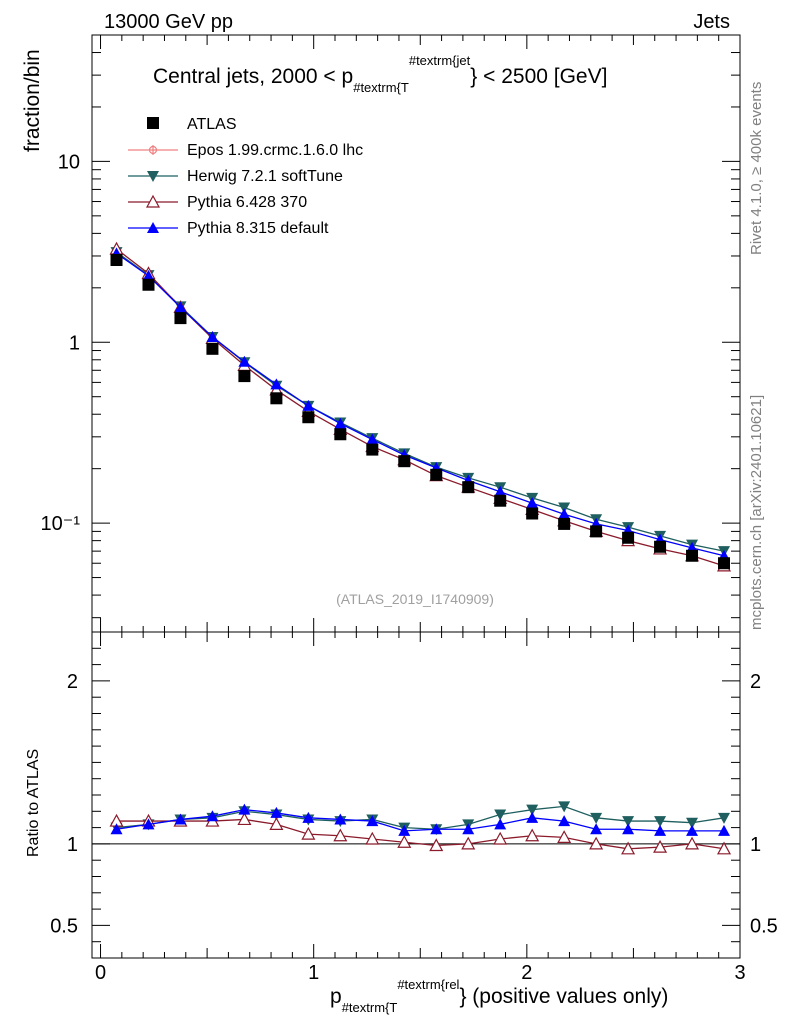 The width and height of the screenshot is (786, 1024). What do you see at coordinates (420, 820) in the screenshot?
I see `ratio-line-pythia-8-315-default` at bounding box center [420, 820].